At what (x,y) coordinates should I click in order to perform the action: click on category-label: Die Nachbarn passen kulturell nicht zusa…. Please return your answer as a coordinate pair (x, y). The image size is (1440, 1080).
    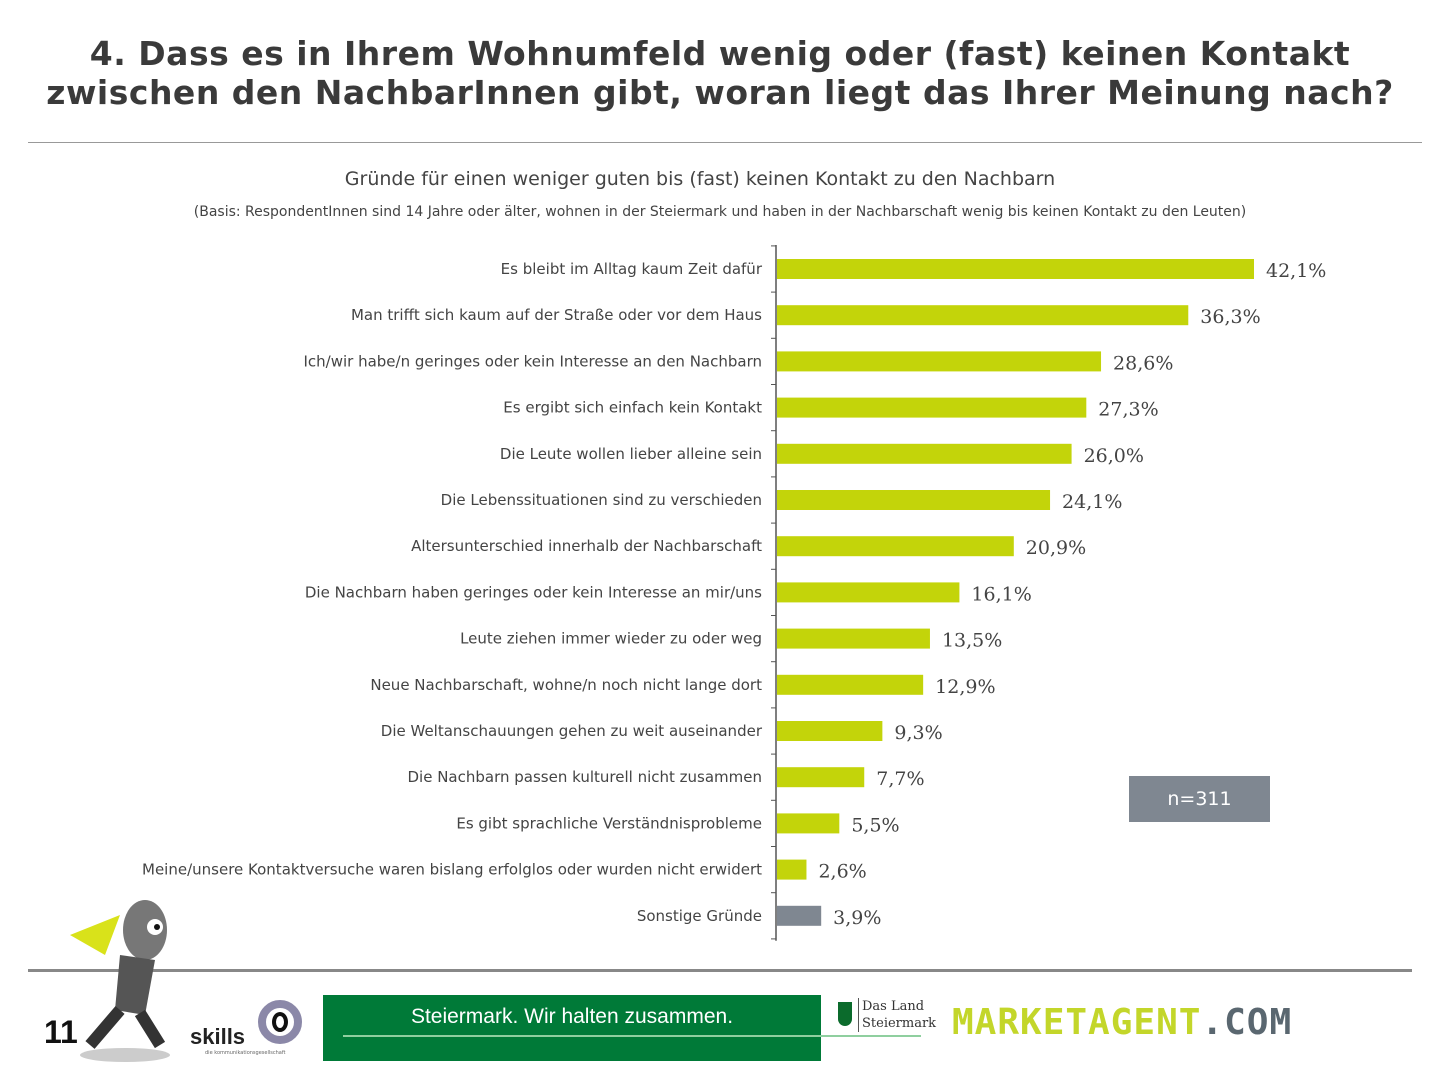
    Looking at the image, I should click on (585, 777).